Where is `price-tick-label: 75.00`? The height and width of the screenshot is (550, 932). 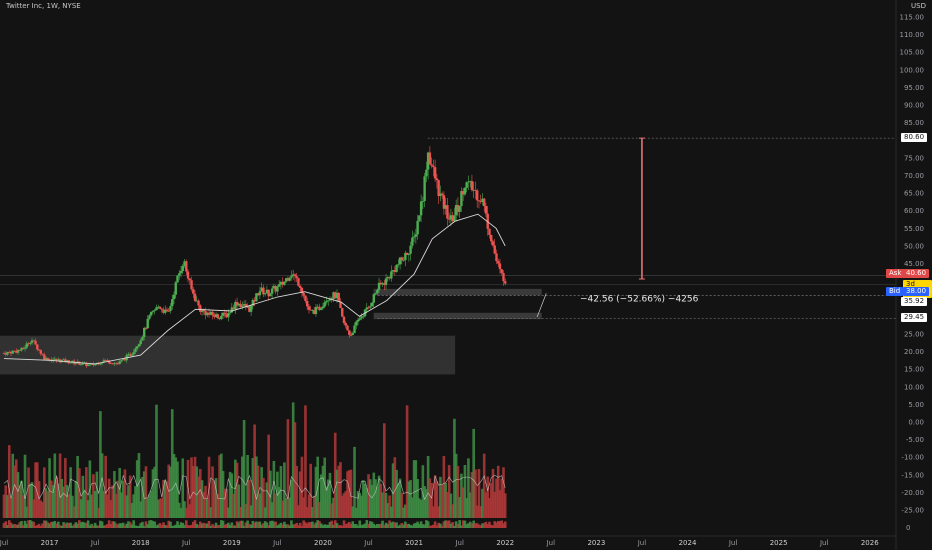
price-tick-label: 75.00 is located at coordinates (914, 158).